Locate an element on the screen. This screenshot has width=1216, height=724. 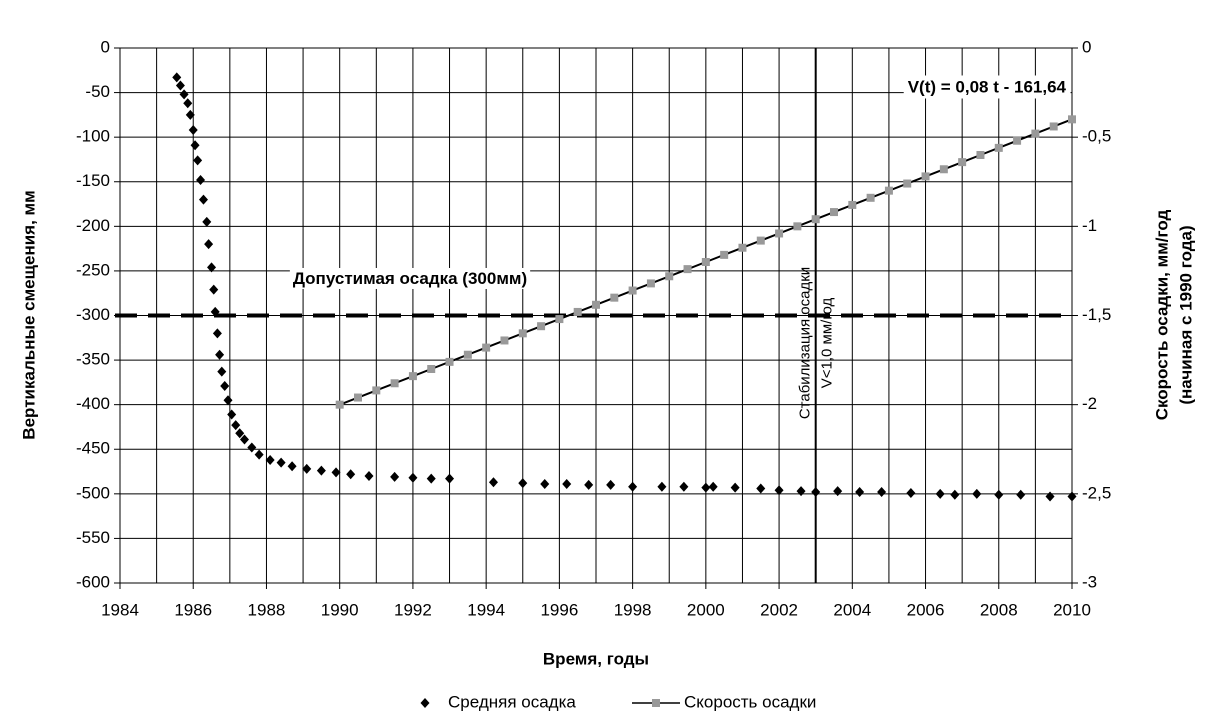
y2-axis-label: (начиная с 1990 года) is located at coordinates (1185, 314).